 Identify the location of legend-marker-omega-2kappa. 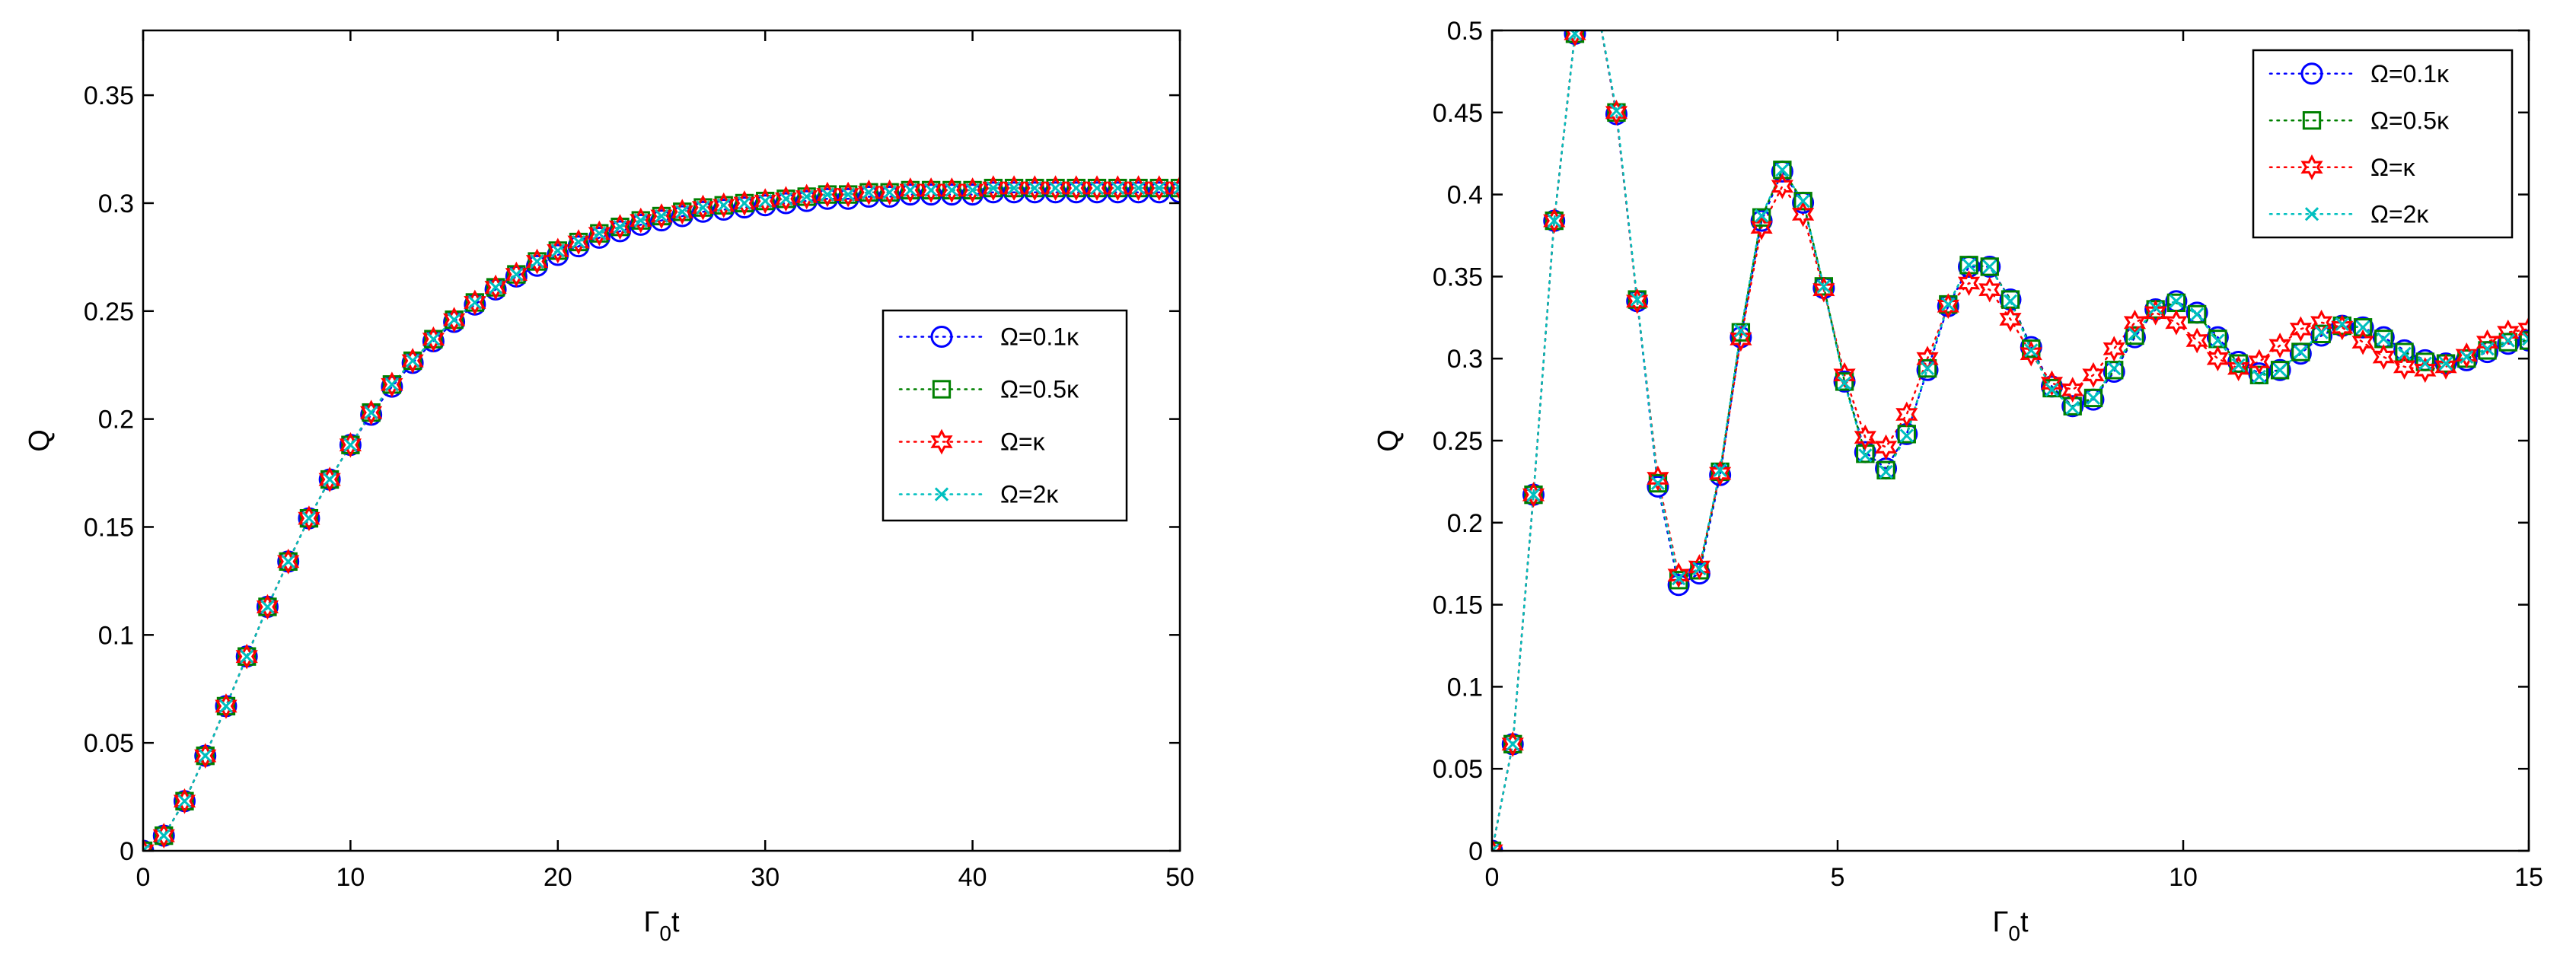
(2312, 214).